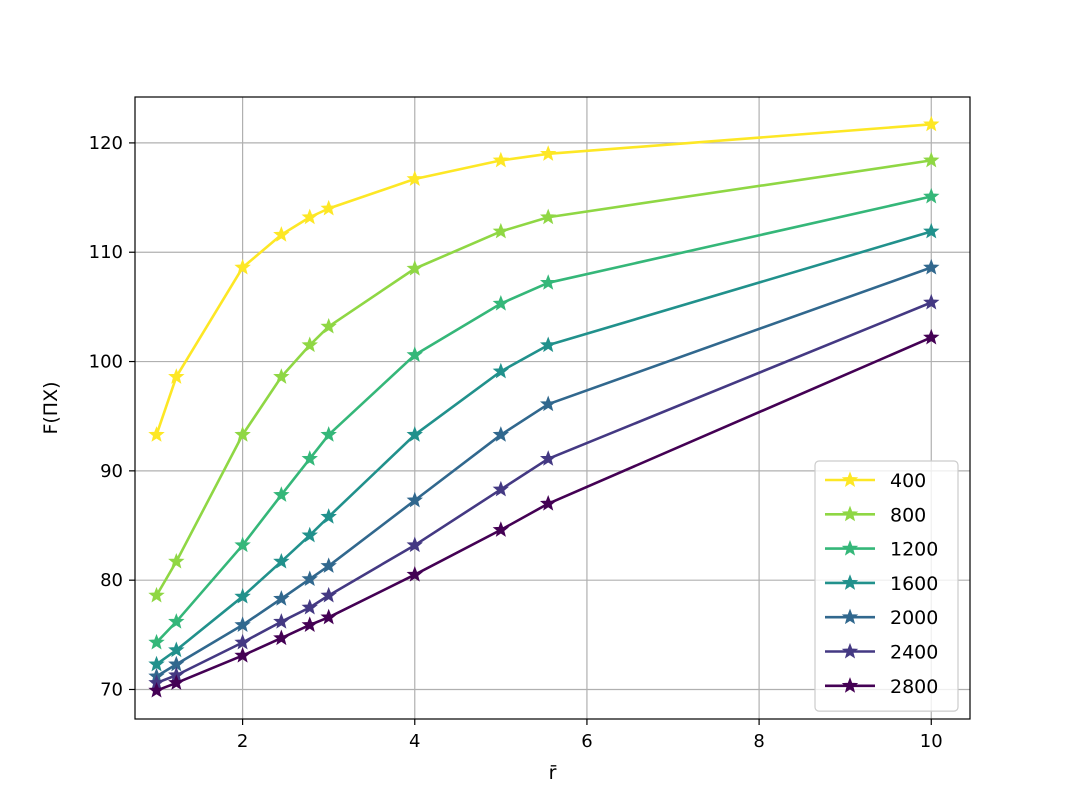 This screenshot has height=809, width=1079. I want to click on y-tick-label: 110, so click(106, 252).